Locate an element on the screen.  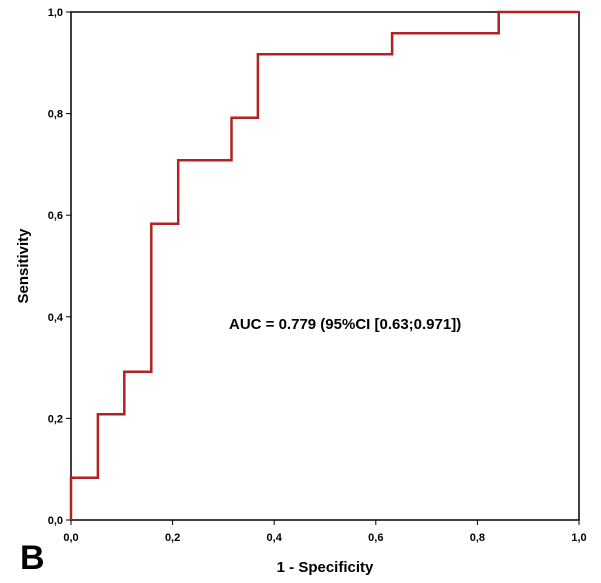
x-tick-label: 0,8 is located at coordinates (477, 538).